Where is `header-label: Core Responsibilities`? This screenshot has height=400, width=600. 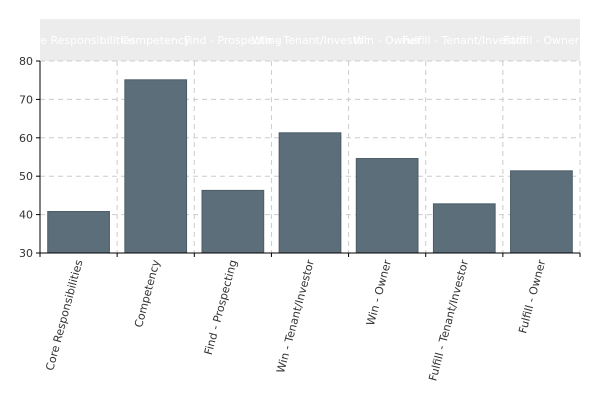 header-label: Core Responsibilities is located at coordinates (79, 40).